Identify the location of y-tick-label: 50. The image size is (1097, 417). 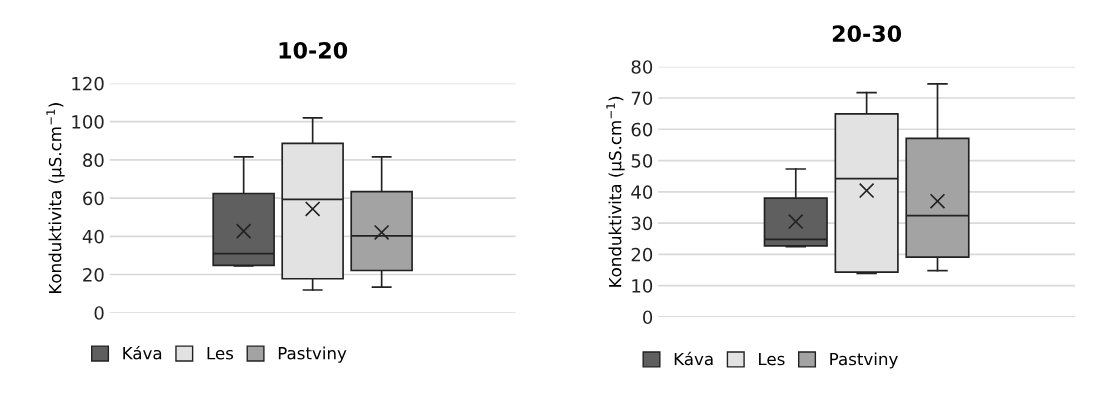
(642, 161).